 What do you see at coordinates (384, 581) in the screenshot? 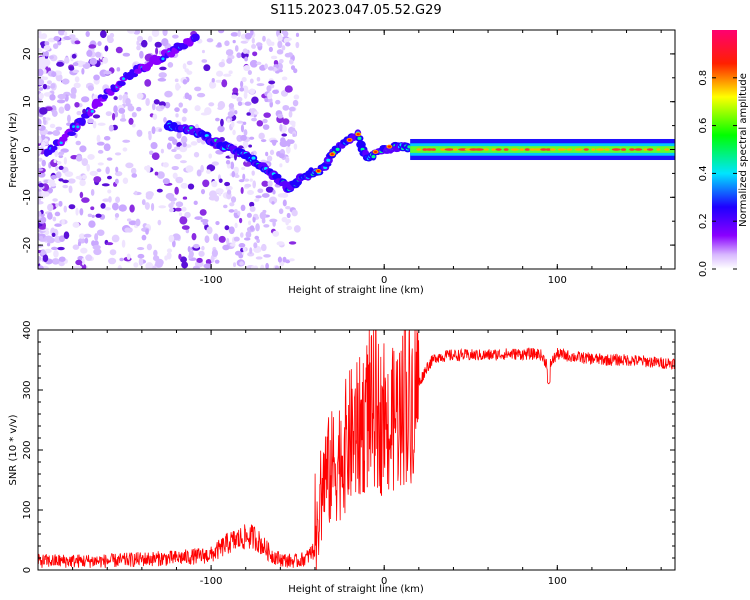
I see `x-tick-label: 0` at bounding box center [384, 581].